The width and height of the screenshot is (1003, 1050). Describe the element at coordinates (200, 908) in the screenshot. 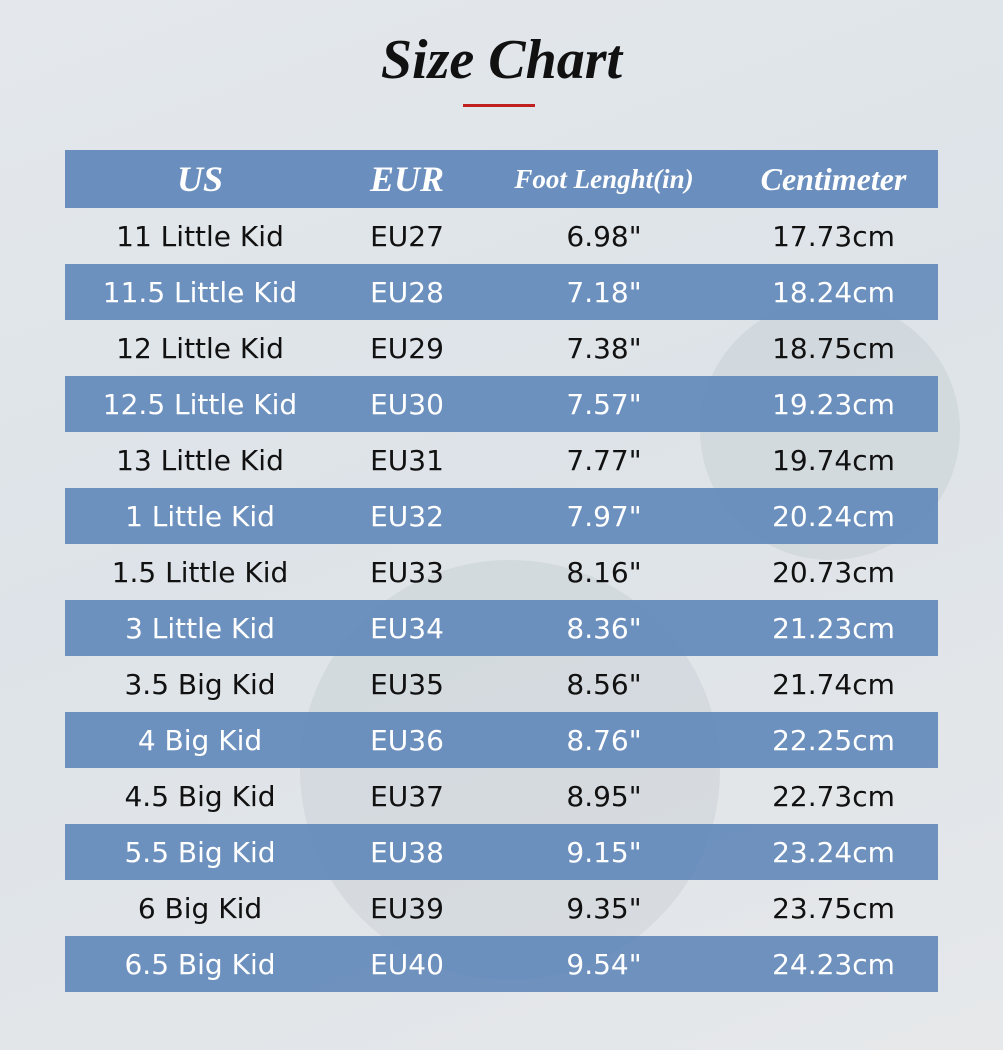

I see `cell-us: 6 Big Kid` at that location.